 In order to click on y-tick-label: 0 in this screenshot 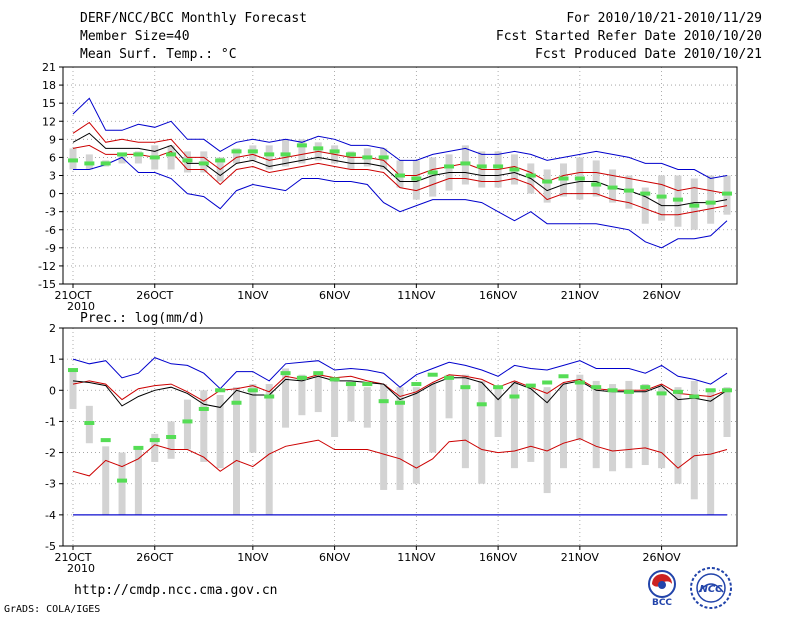, I will do `click(52, 390)`.